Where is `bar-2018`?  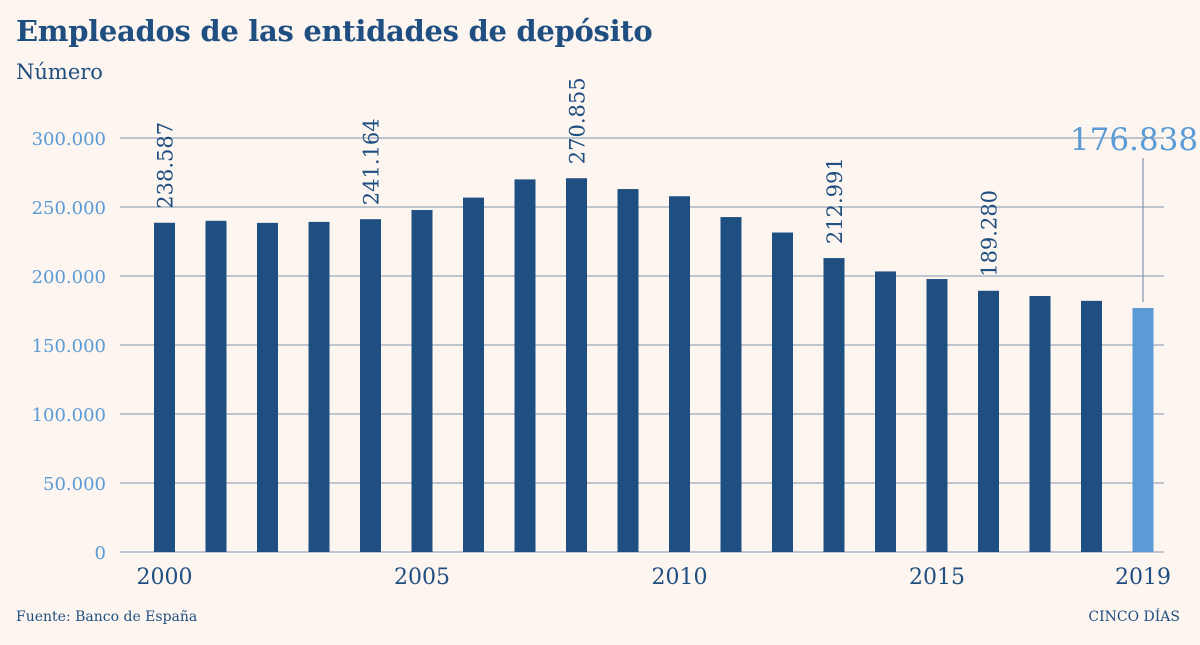 bar-2018 is located at coordinates (1091, 426).